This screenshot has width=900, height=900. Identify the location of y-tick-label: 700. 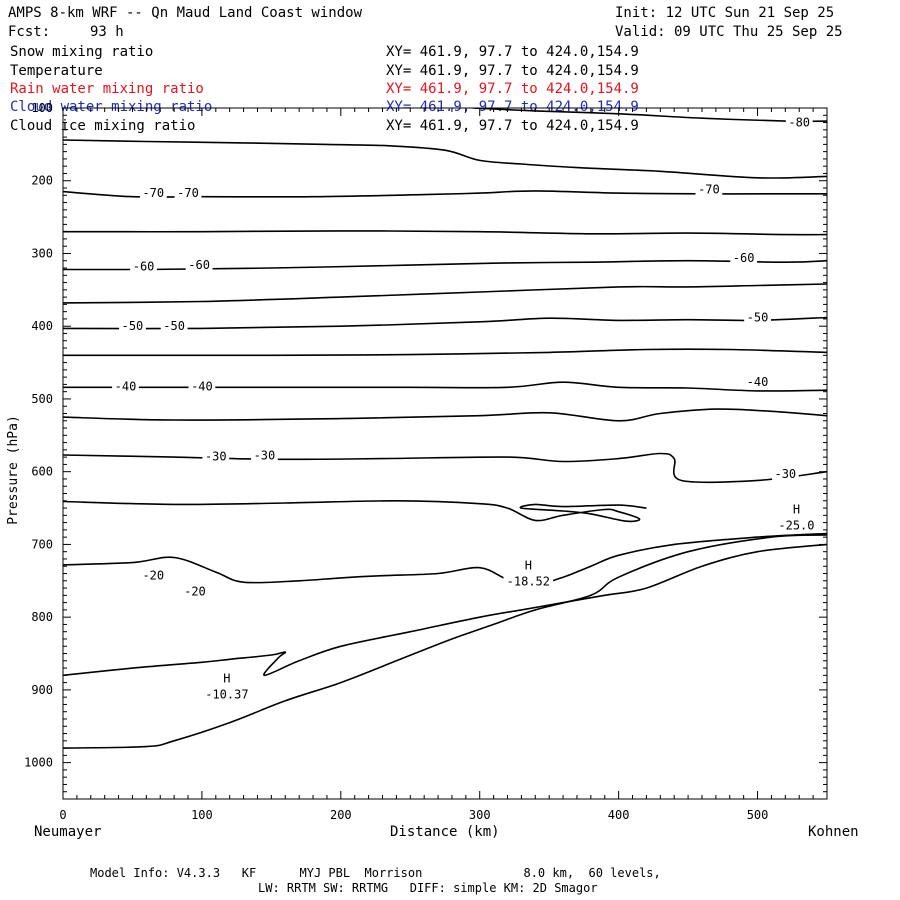
(42, 544).